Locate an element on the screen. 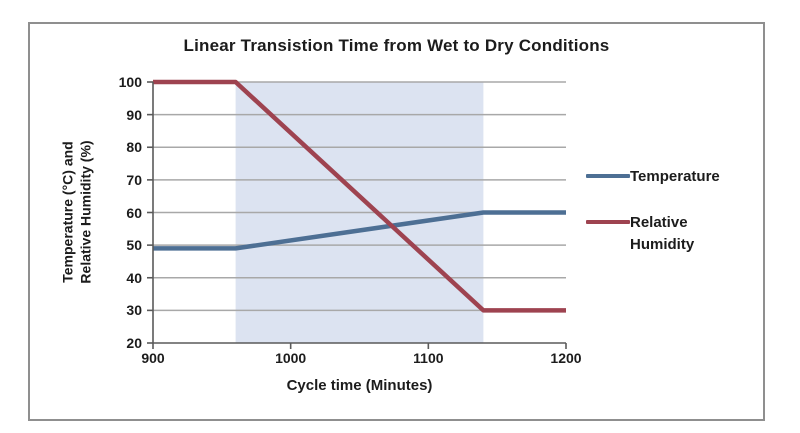 Image resolution: width=800 pixels, height=433 pixels. y-tick-label: 20 is located at coordinates (134, 343).